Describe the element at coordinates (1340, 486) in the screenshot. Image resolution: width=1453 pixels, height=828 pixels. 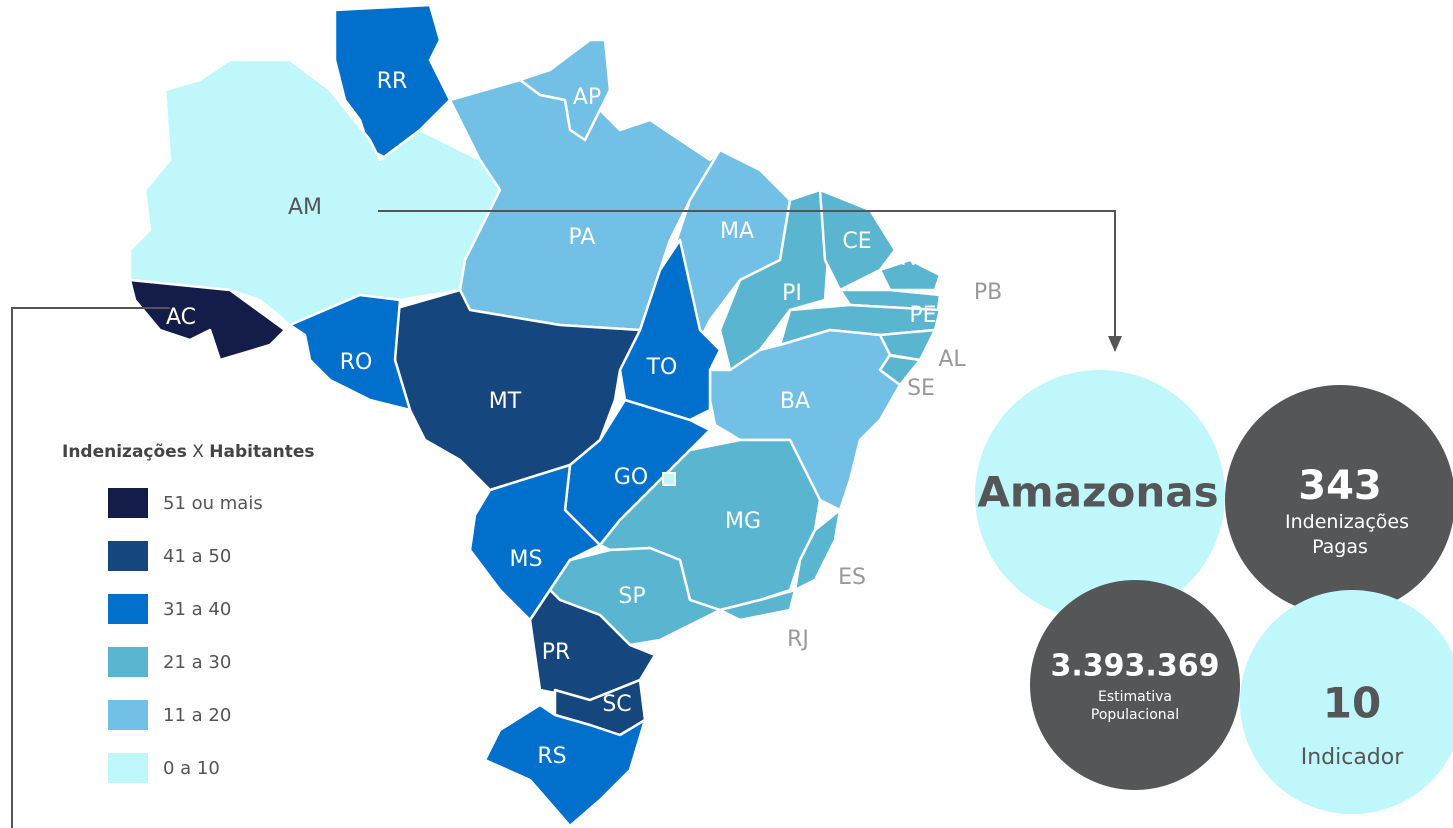
I see `paid-value: 343` at that location.